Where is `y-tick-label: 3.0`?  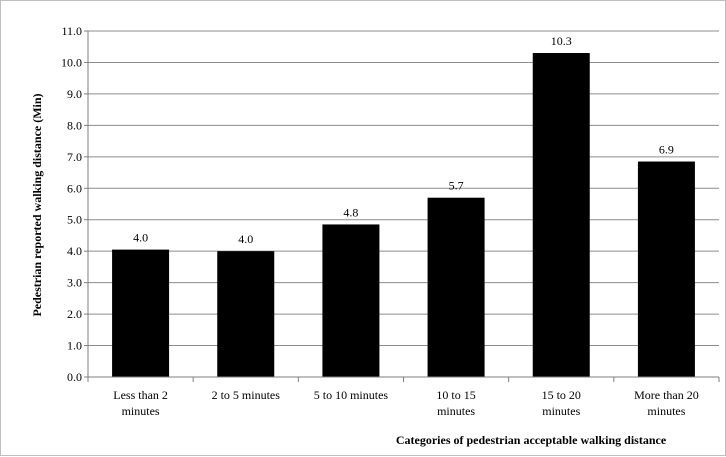 y-tick-label: 3.0 is located at coordinates (74, 283).